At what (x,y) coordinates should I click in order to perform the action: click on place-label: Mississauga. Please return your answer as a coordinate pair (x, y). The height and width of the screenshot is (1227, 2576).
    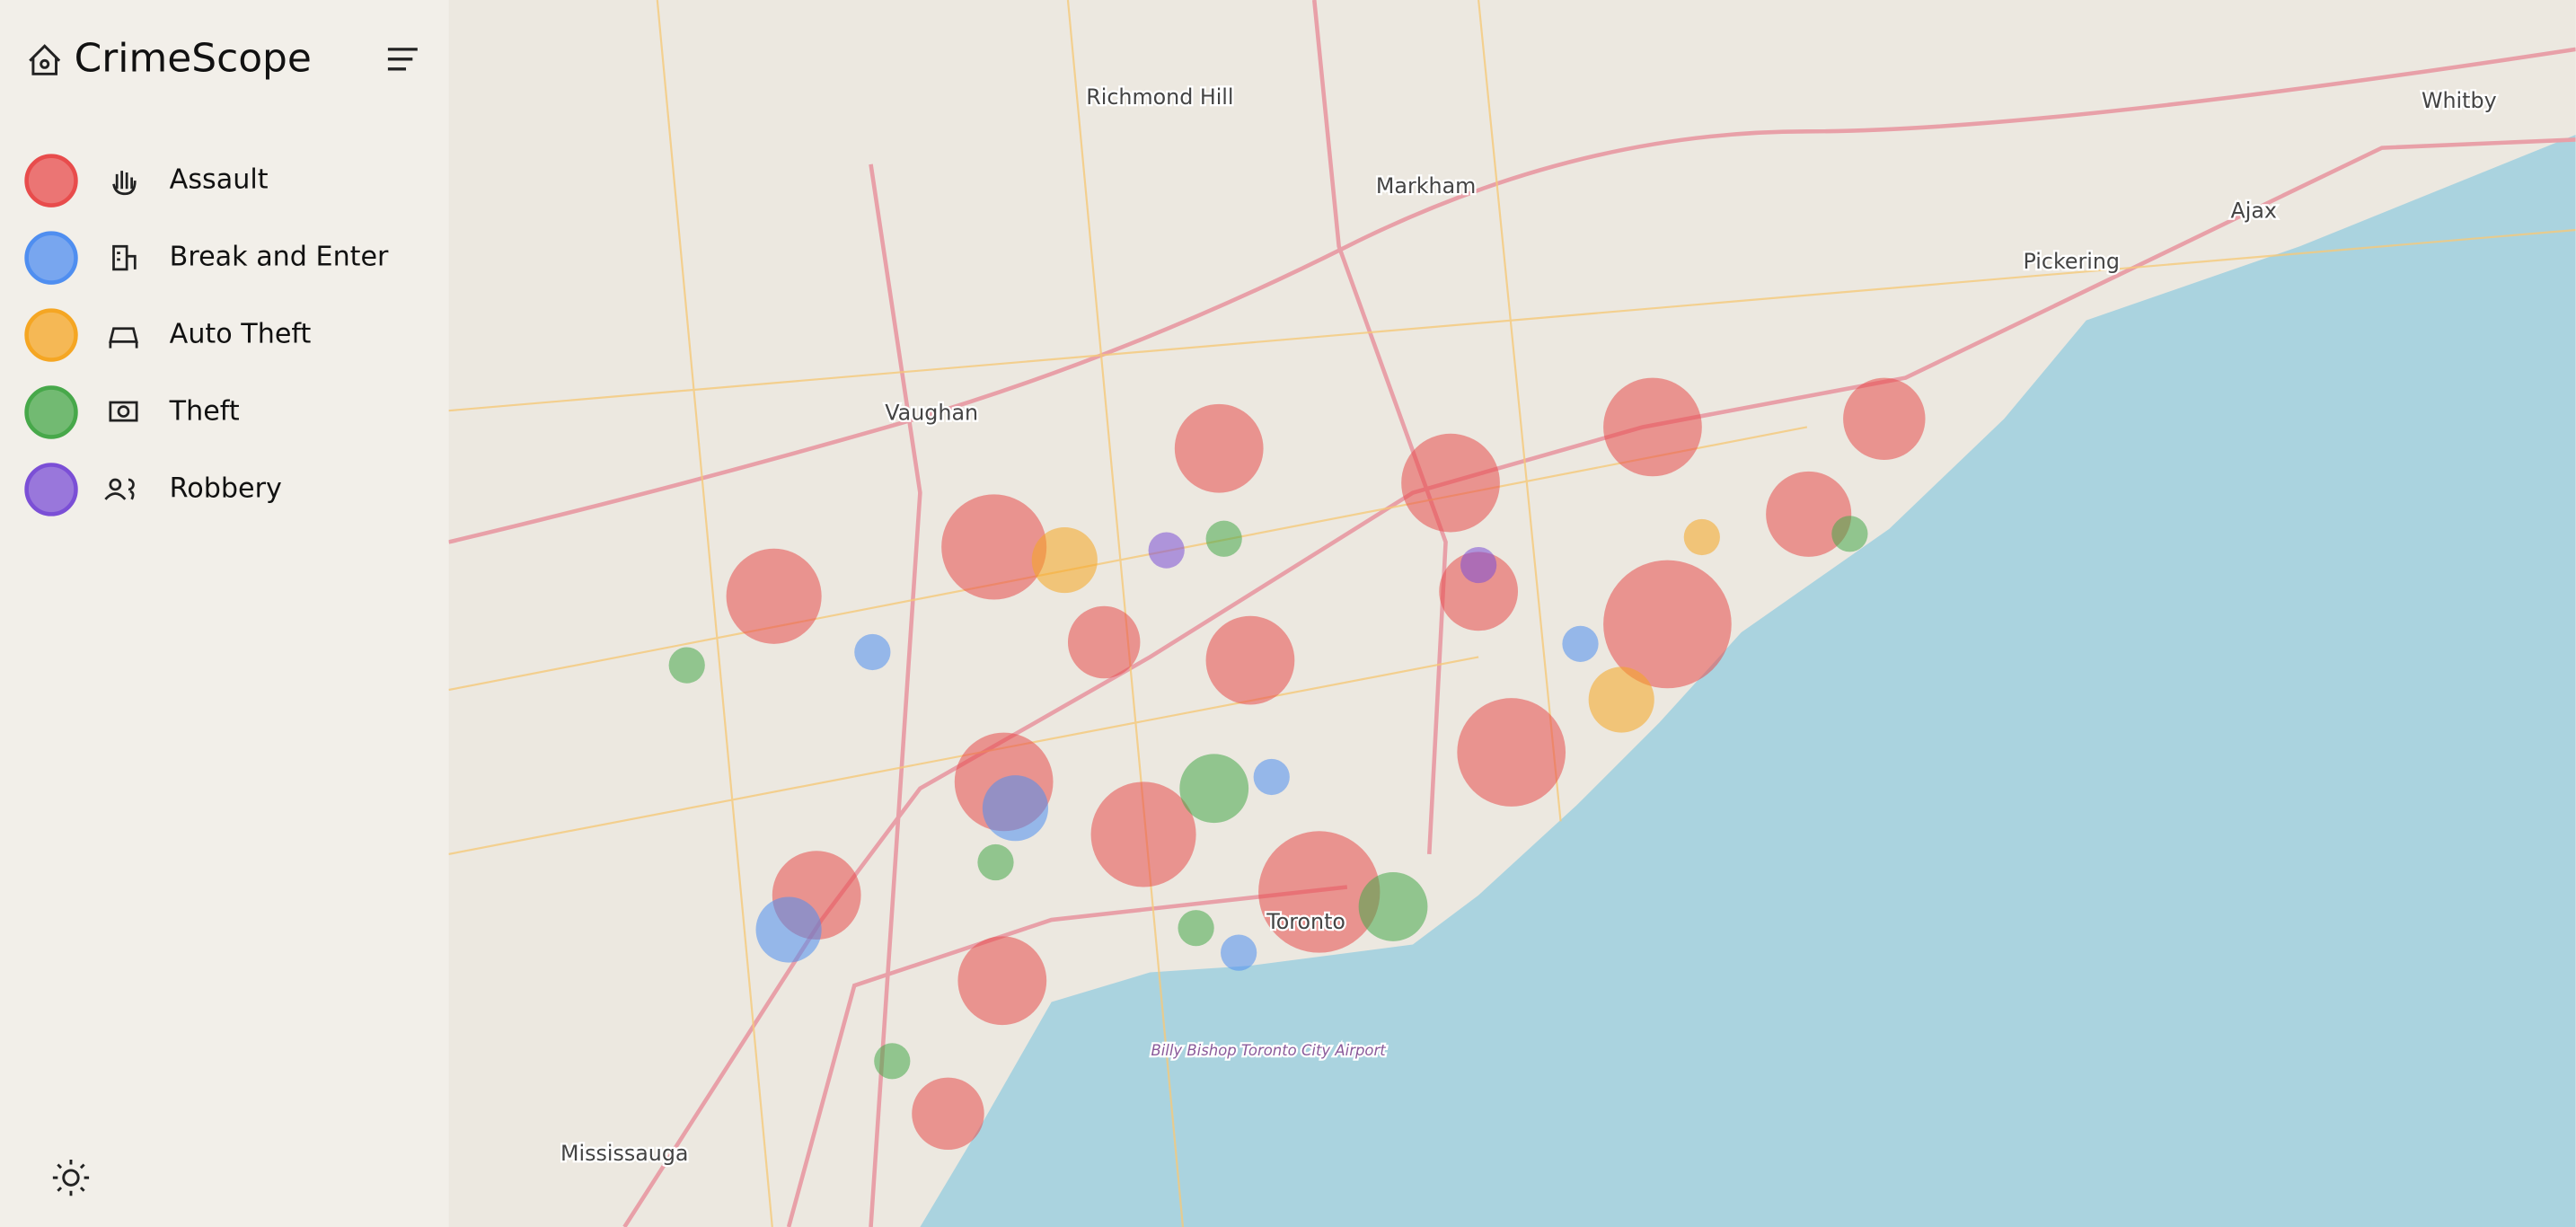
    Looking at the image, I should click on (624, 1153).